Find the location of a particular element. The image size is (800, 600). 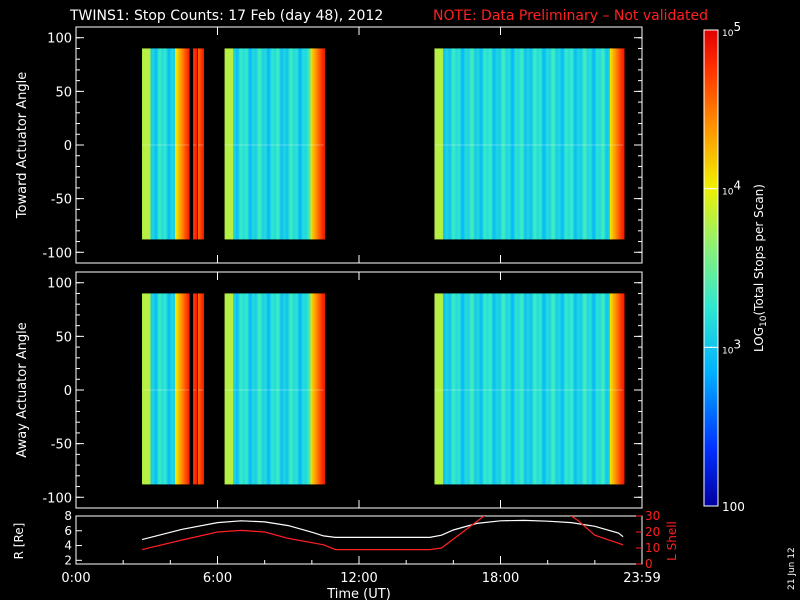

lshell-tick-label: 0 is located at coordinates (649, 564).